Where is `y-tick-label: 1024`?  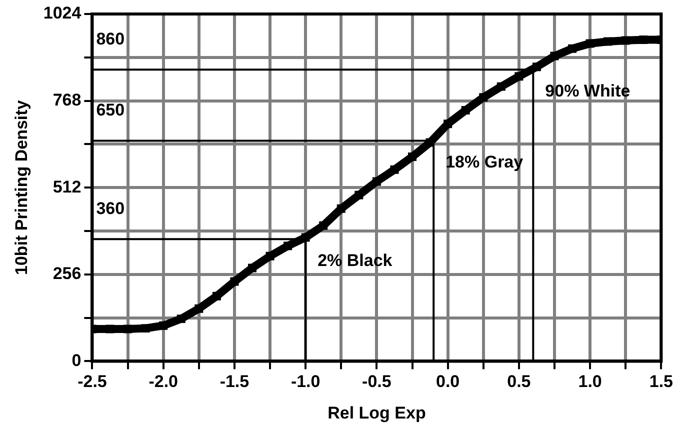
y-tick-label: 1024 is located at coordinates (62, 13).